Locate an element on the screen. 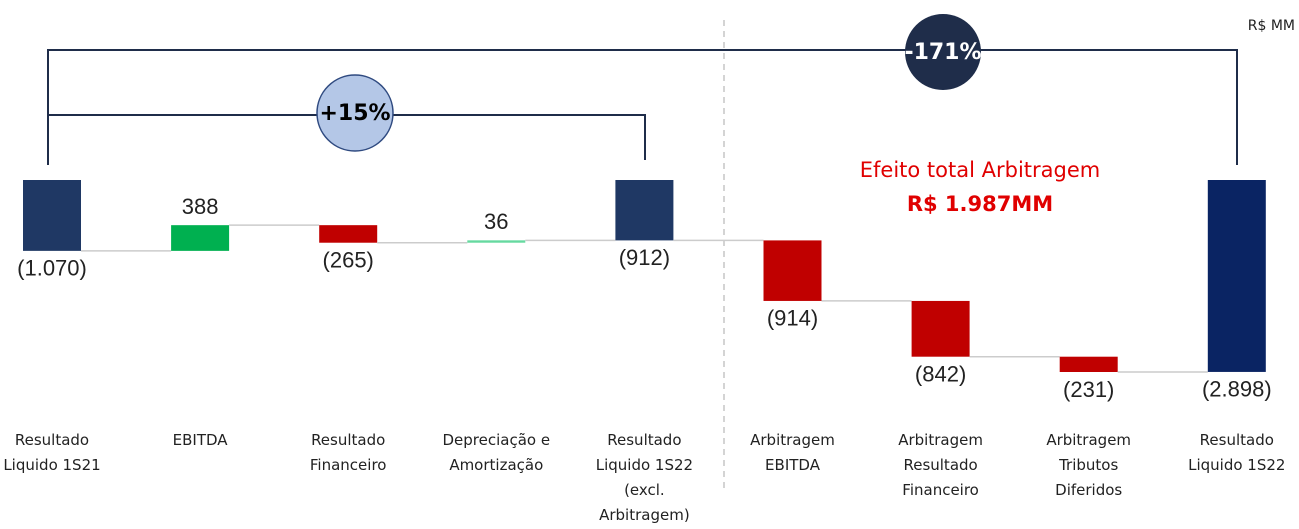  arbitrage-title: Efeito total Arbitragem is located at coordinates (980, 170).